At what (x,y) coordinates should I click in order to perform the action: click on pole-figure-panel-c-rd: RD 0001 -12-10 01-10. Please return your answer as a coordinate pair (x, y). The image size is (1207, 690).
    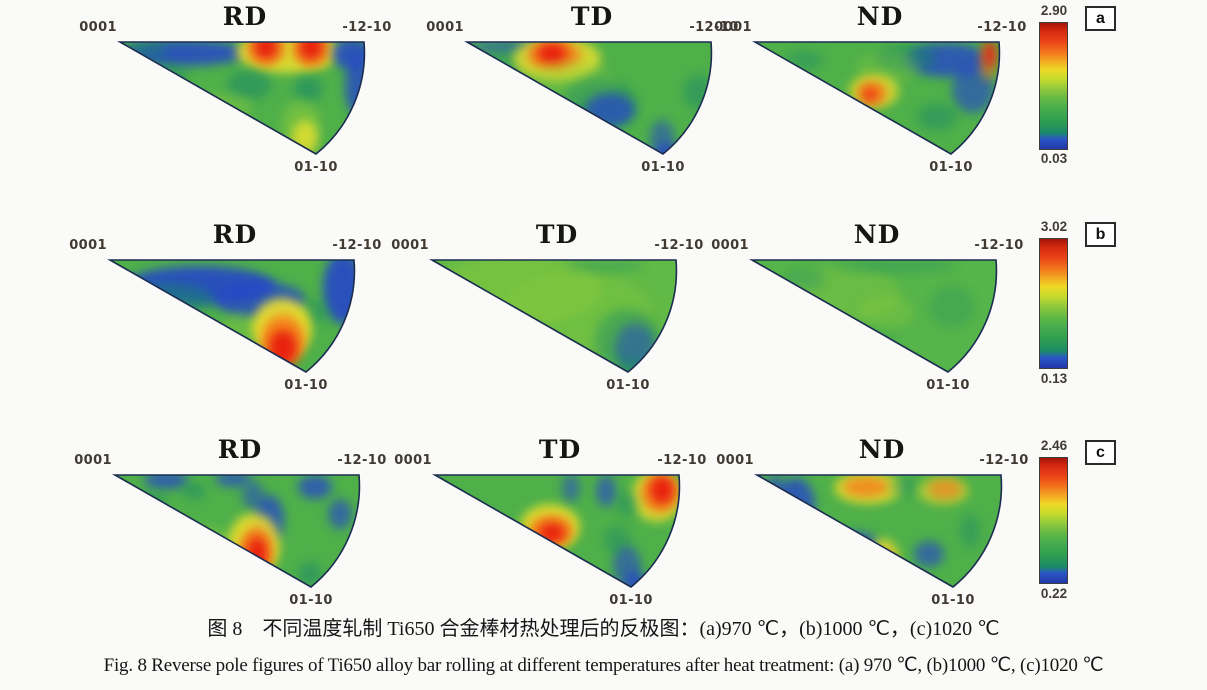
    Looking at the image, I should click on (236, 529).